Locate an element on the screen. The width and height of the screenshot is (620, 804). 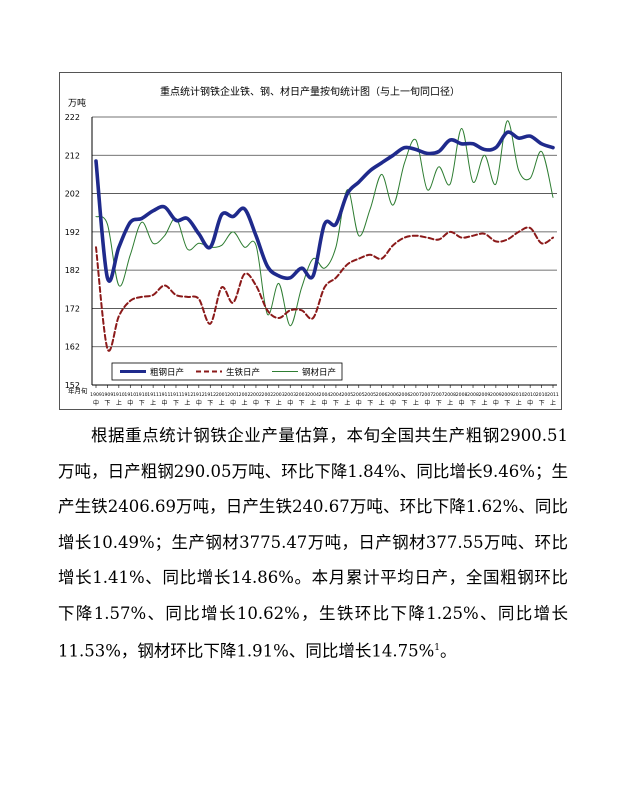
series-line-crude-steel is located at coordinates (324, 206).